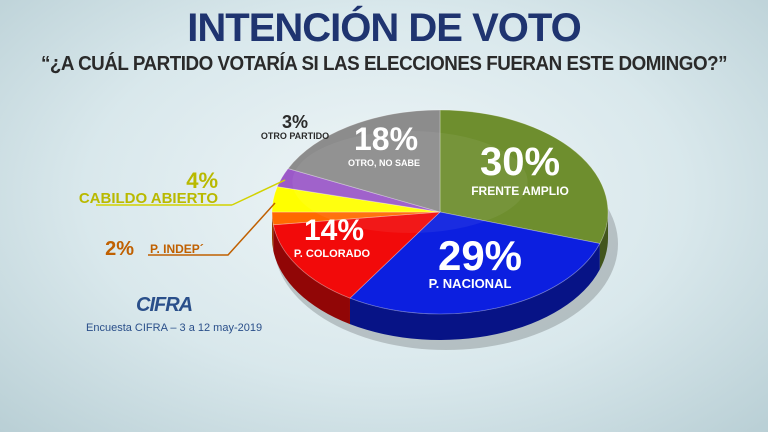 Image resolution: width=768 pixels, height=432 pixels. Describe the element at coordinates (119, 249) in the screenshot. I see `value-label-p-indep: 2%` at that location.